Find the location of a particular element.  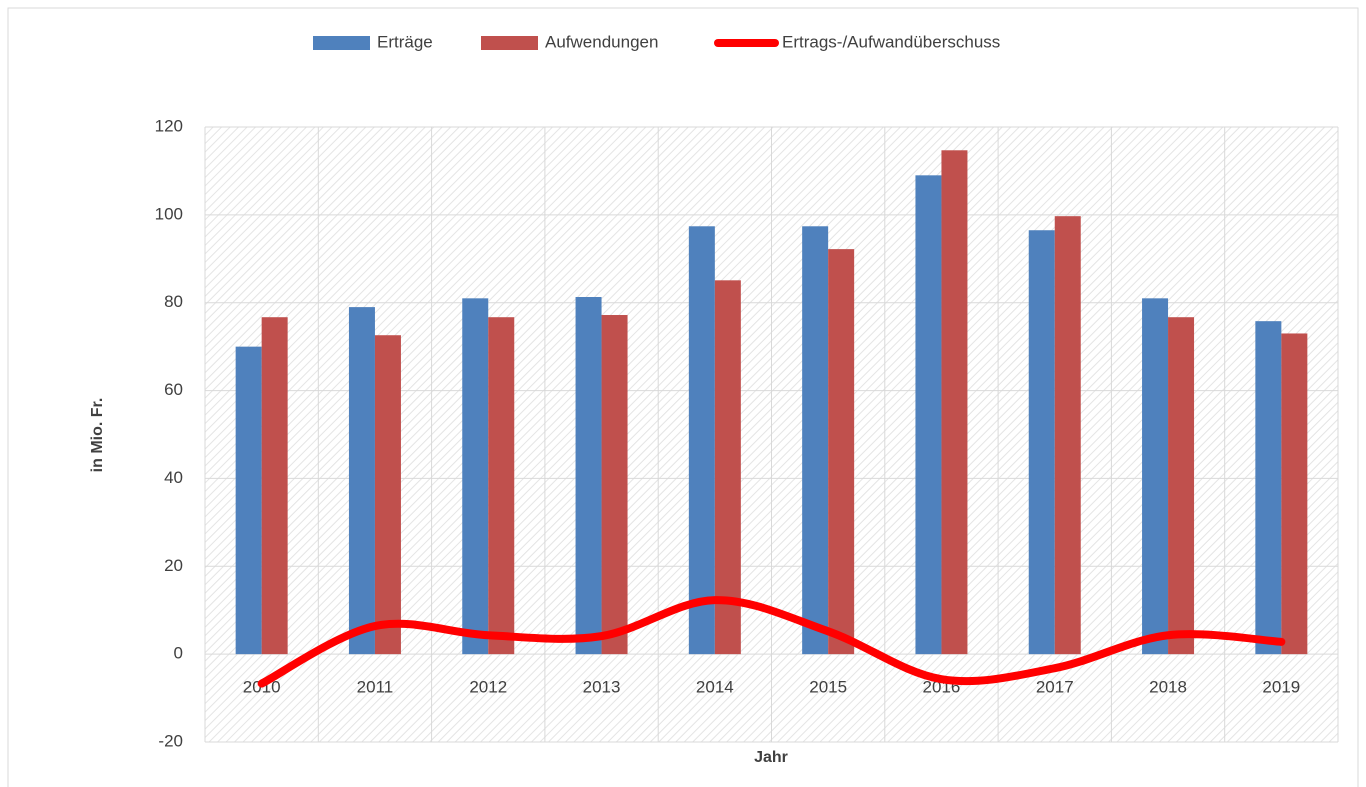

y-tick-label: 120 is located at coordinates (169, 125).